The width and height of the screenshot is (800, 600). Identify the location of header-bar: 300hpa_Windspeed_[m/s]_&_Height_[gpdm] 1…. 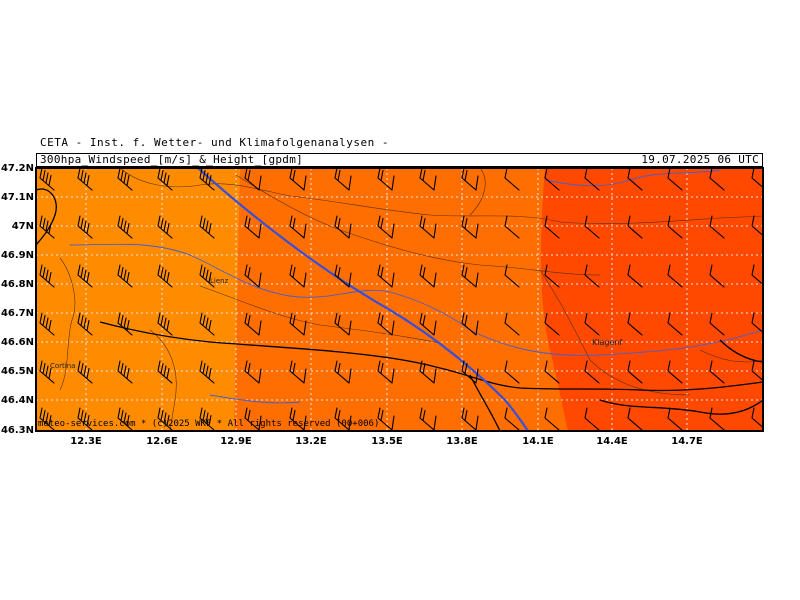
(399, 160).